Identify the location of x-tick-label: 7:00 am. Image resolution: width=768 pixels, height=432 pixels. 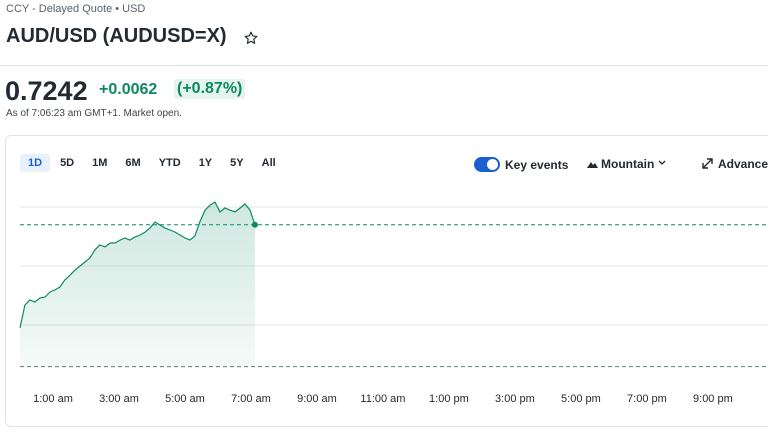
(251, 399).